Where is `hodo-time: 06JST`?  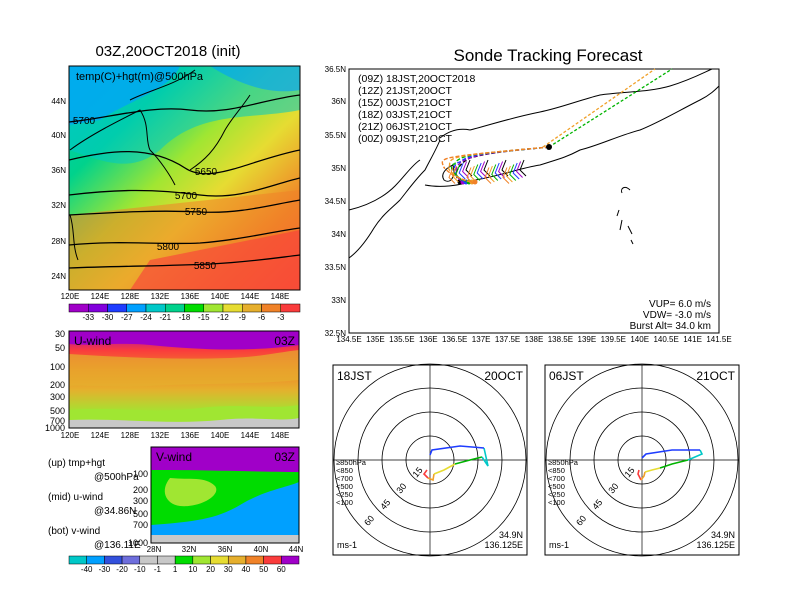
hodo-time: 06JST is located at coordinates (566, 376).